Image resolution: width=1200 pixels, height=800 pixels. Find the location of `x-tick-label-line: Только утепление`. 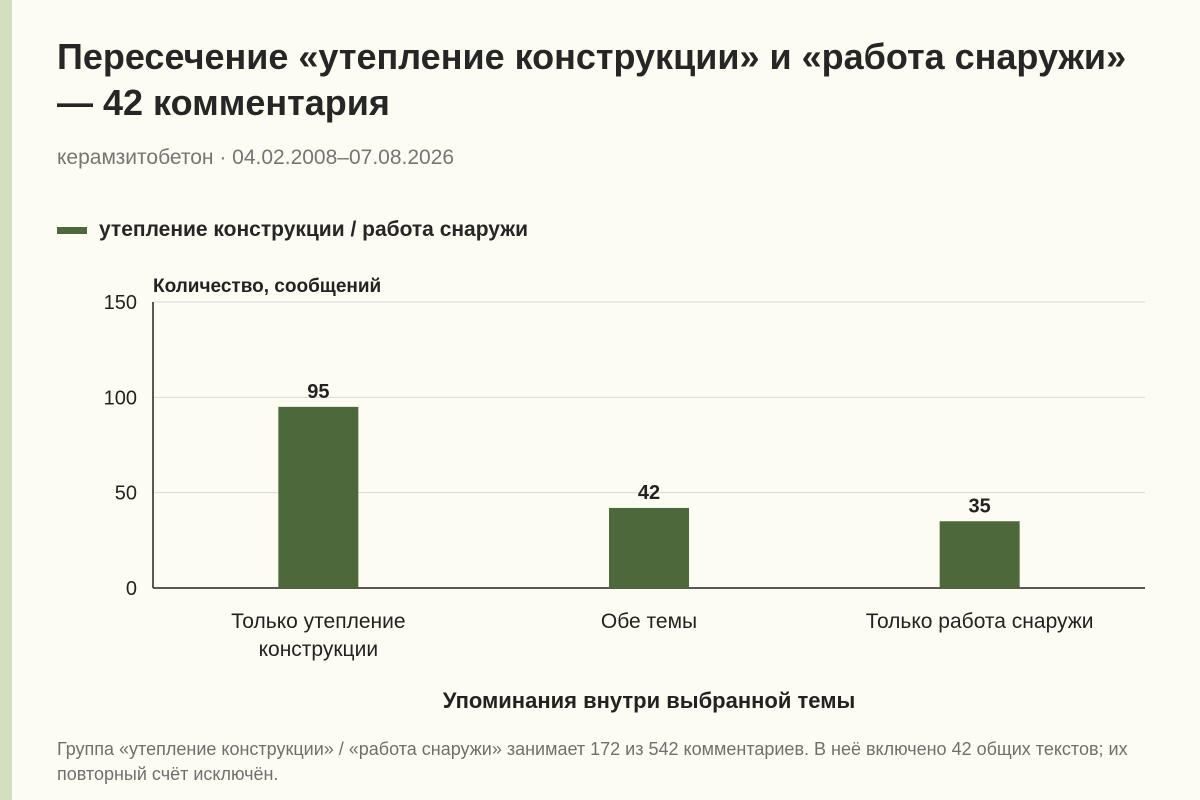

x-tick-label-line: Только утепление is located at coordinates (318, 621).